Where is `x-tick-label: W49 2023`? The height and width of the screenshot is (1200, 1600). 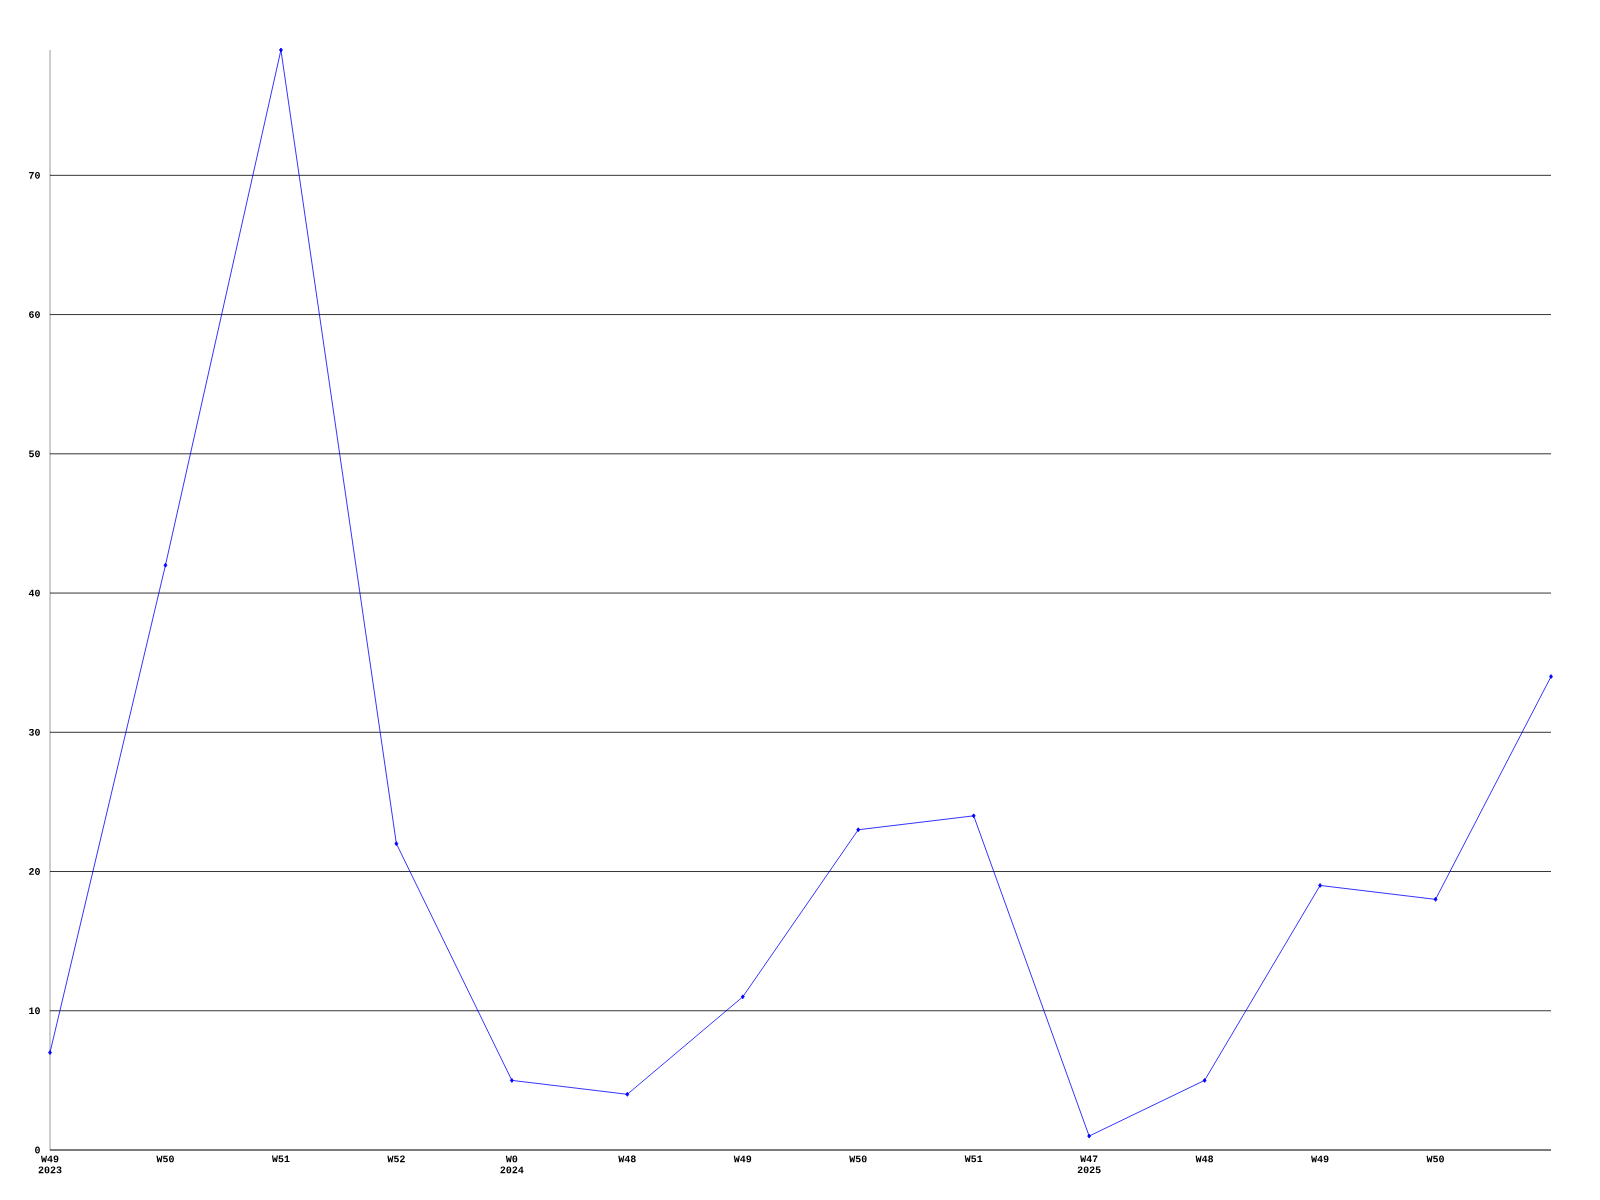 x-tick-label: W49 2023 is located at coordinates (50, 1164).